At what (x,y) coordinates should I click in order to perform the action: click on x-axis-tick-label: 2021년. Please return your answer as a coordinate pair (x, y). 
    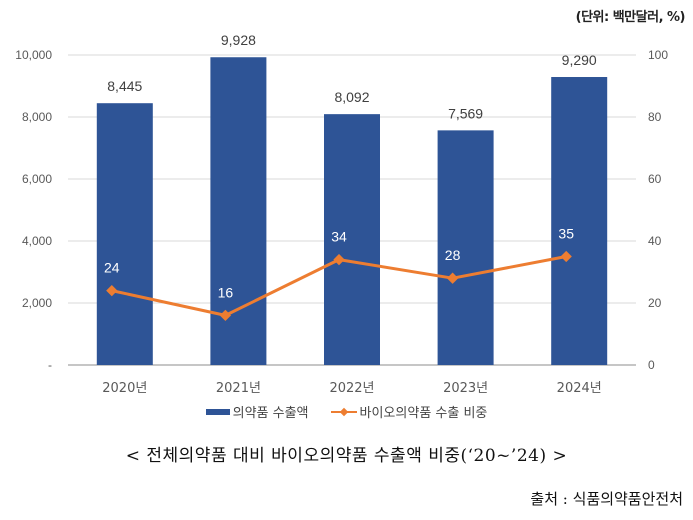
    Looking at the image, I should click on (238, 388).